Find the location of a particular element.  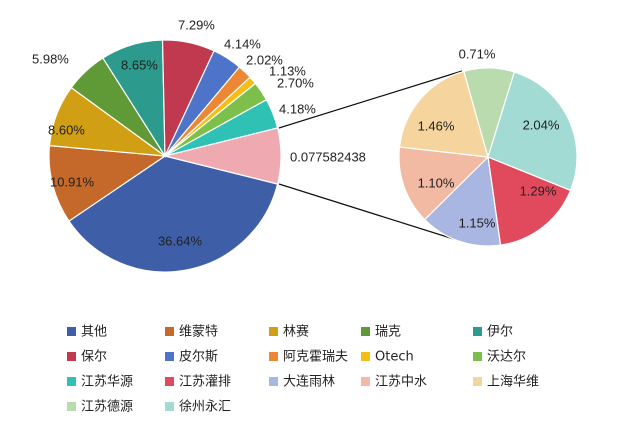

legend-item-5: 保尔 is located at coordinates (87, 357).